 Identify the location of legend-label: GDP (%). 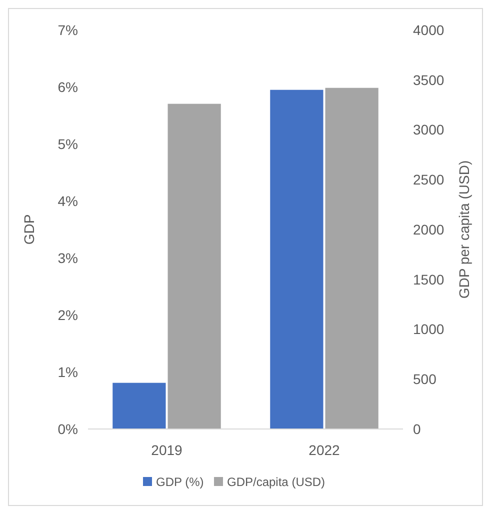
(180, 482).